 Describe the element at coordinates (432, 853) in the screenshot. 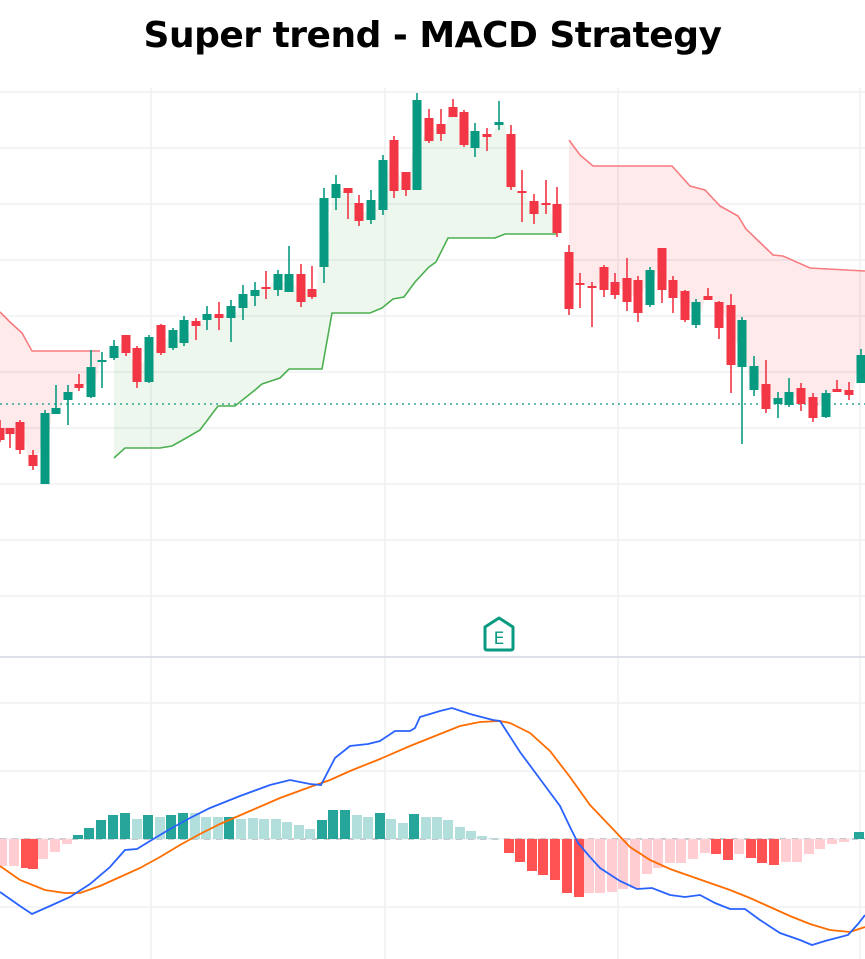

I see `macd-histogram` at that location.